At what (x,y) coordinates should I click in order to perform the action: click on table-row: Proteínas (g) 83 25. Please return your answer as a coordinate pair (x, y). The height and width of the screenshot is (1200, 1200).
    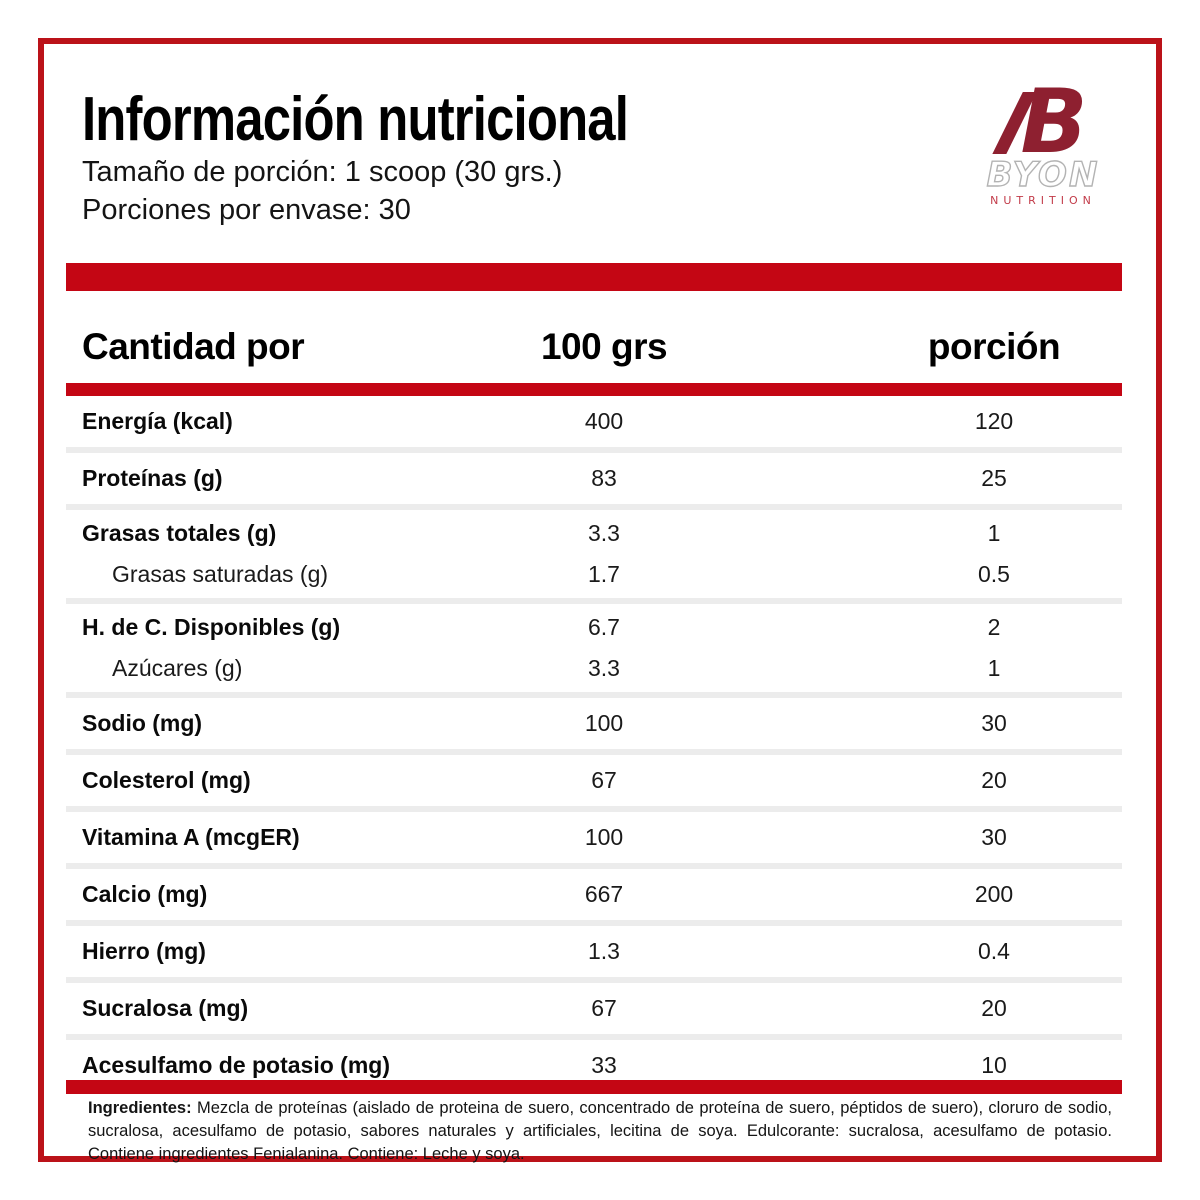
    Looking at the image, I should click on (594, 481).